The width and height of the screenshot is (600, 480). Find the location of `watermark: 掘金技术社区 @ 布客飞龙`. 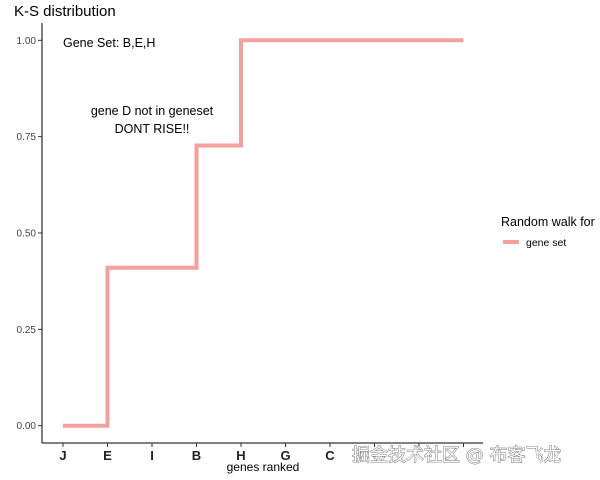

watermark: 掘金技术社区 @ 布客飞龙 is located at coordinates (456, 455).